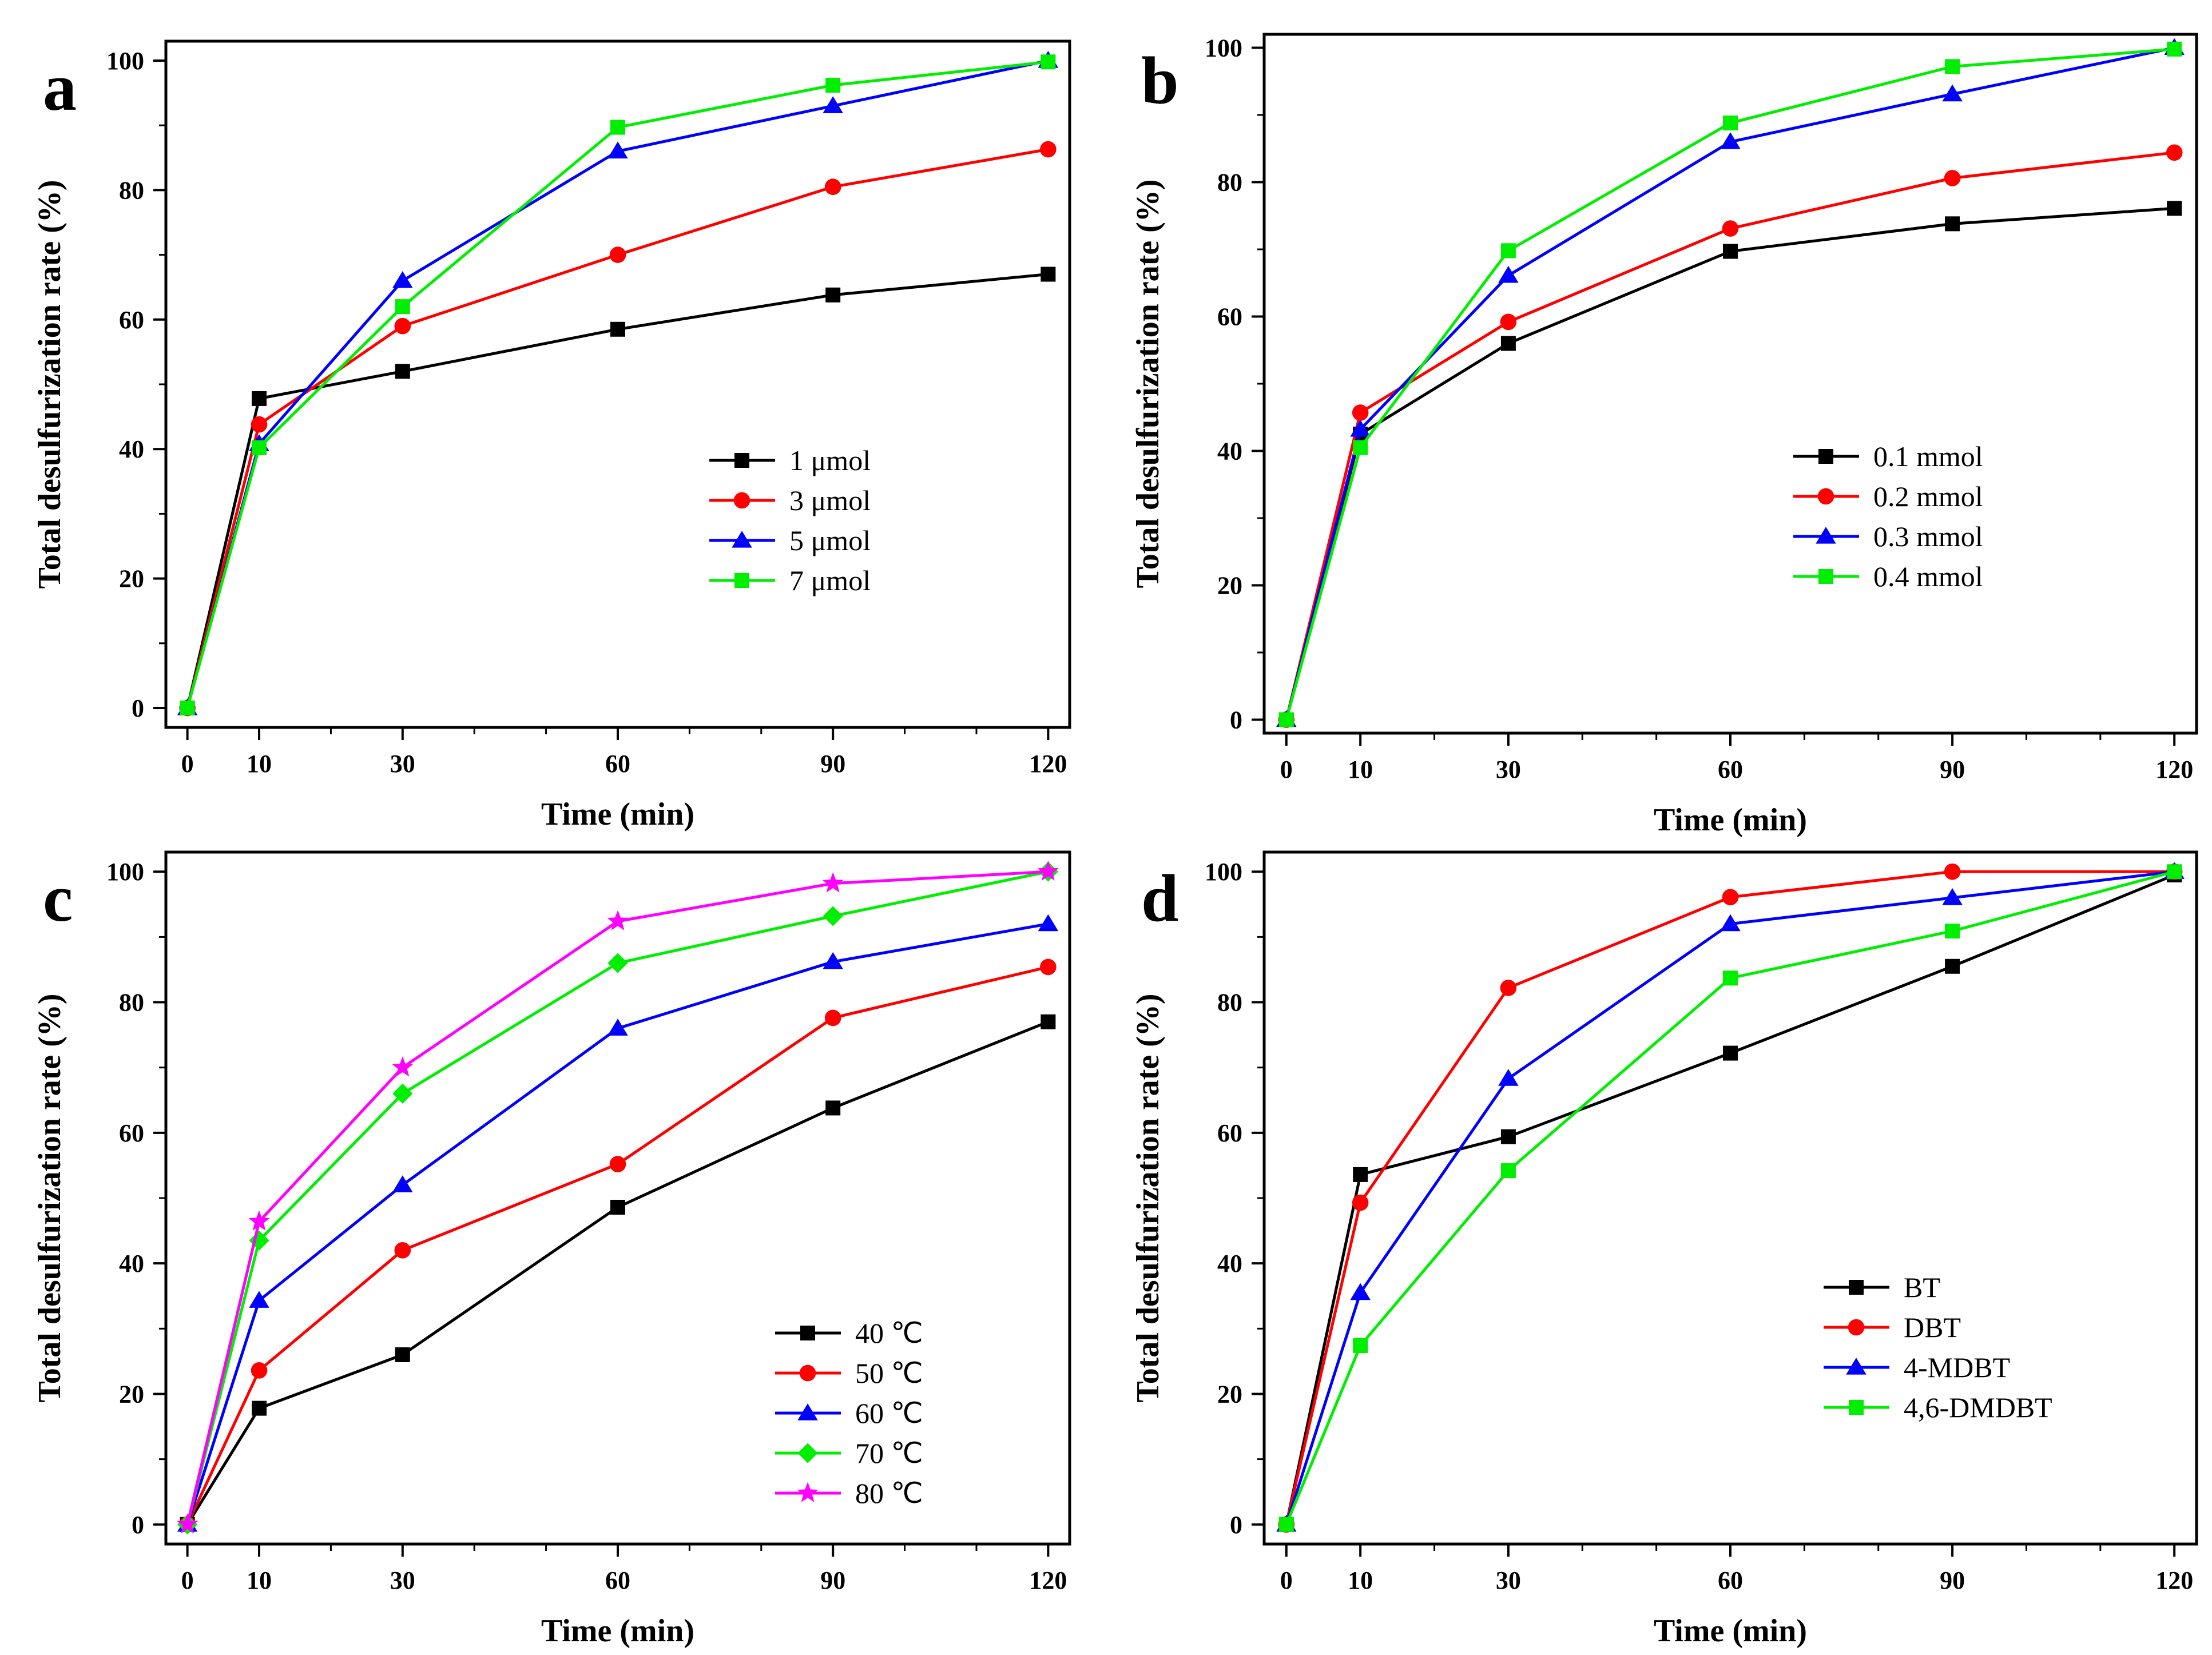 This screenshot has width=2212, height=1655. What do you see at coordinates (1978, 1407) in the screenshot?
I see `legend-label: 4,6-DMDBT` at bounding box center [1978, 1407].